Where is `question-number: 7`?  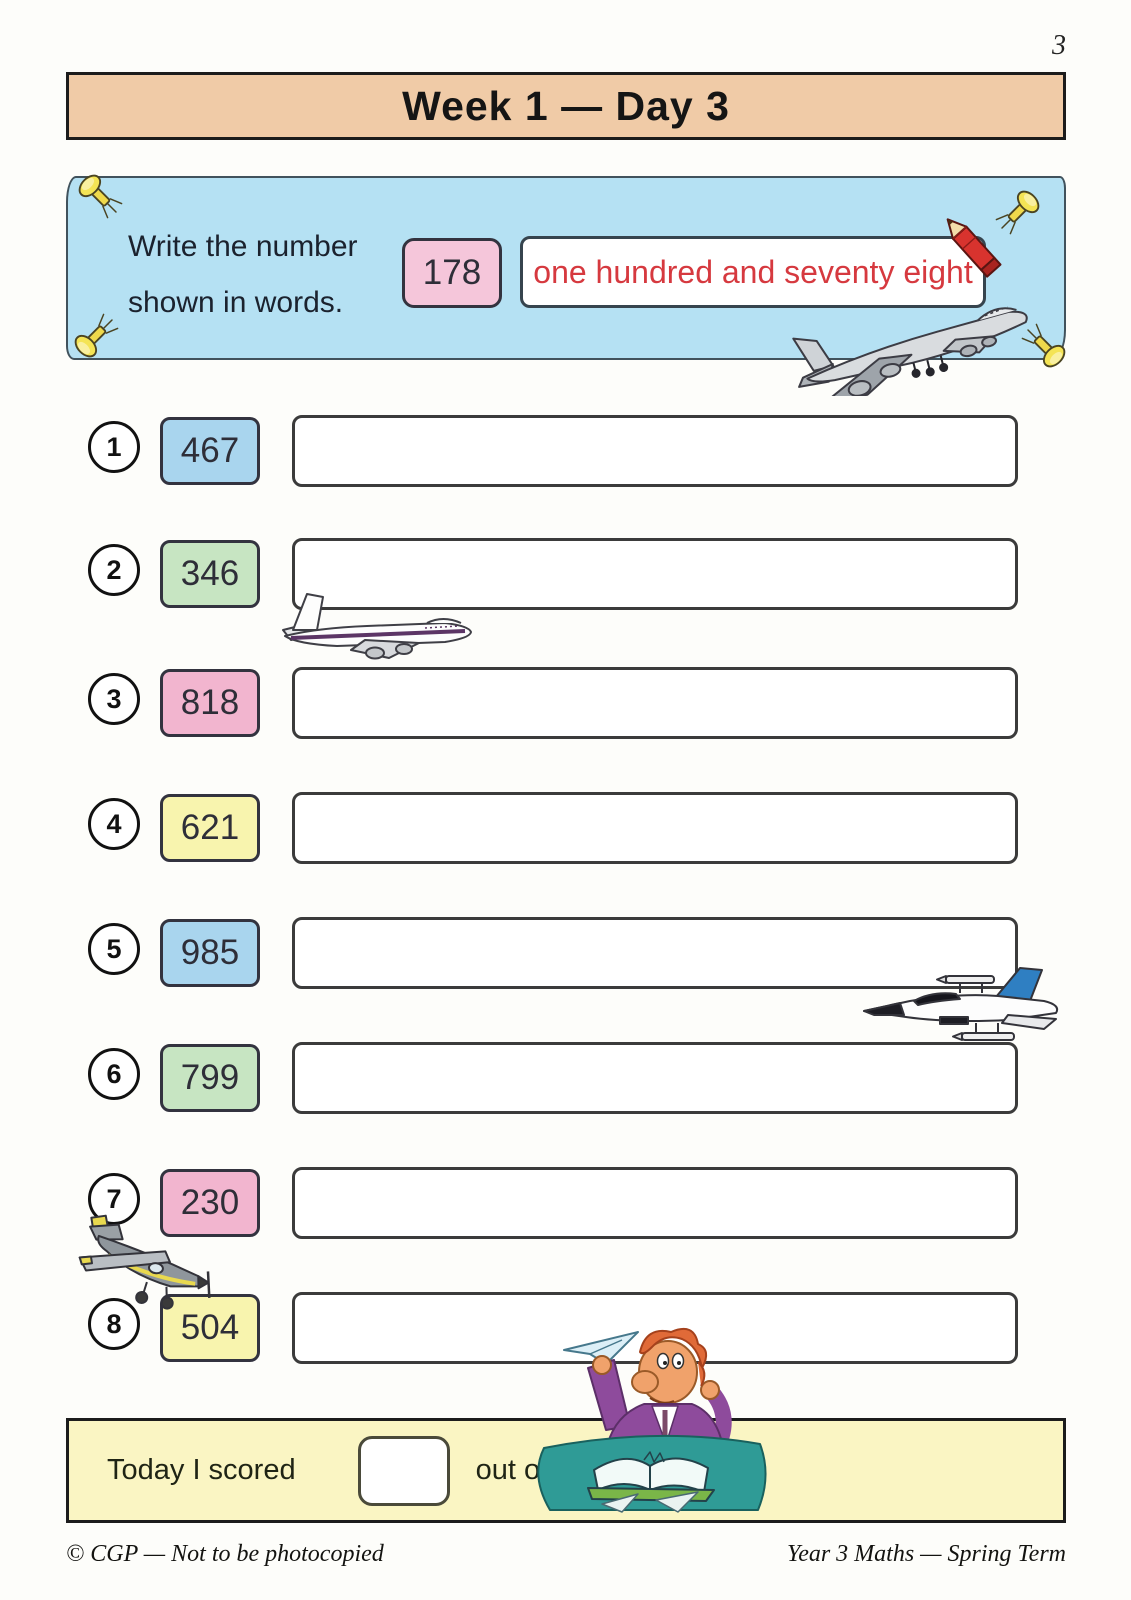
question-number: 7 is located at coordinates (114, 1198).